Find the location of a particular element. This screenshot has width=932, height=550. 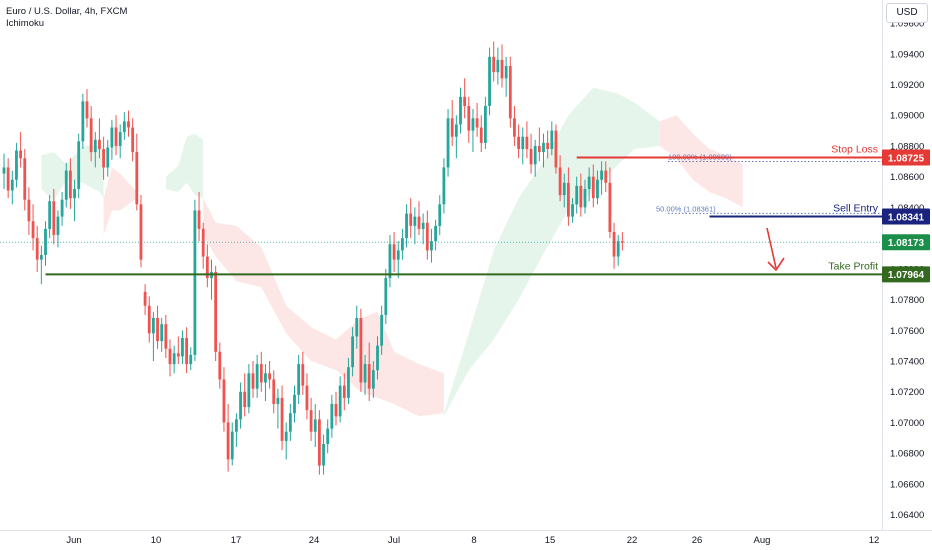

level-price-value: 1.08725 is located at coordinates (906, 158).